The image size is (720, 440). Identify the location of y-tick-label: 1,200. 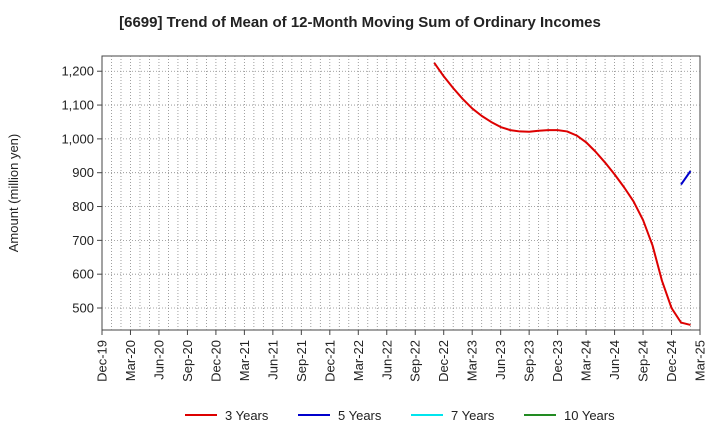
(77, 71).